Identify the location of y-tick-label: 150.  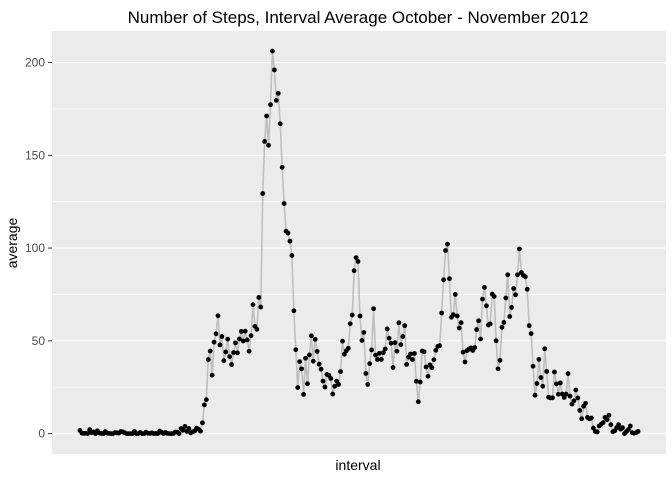
(35, 155).